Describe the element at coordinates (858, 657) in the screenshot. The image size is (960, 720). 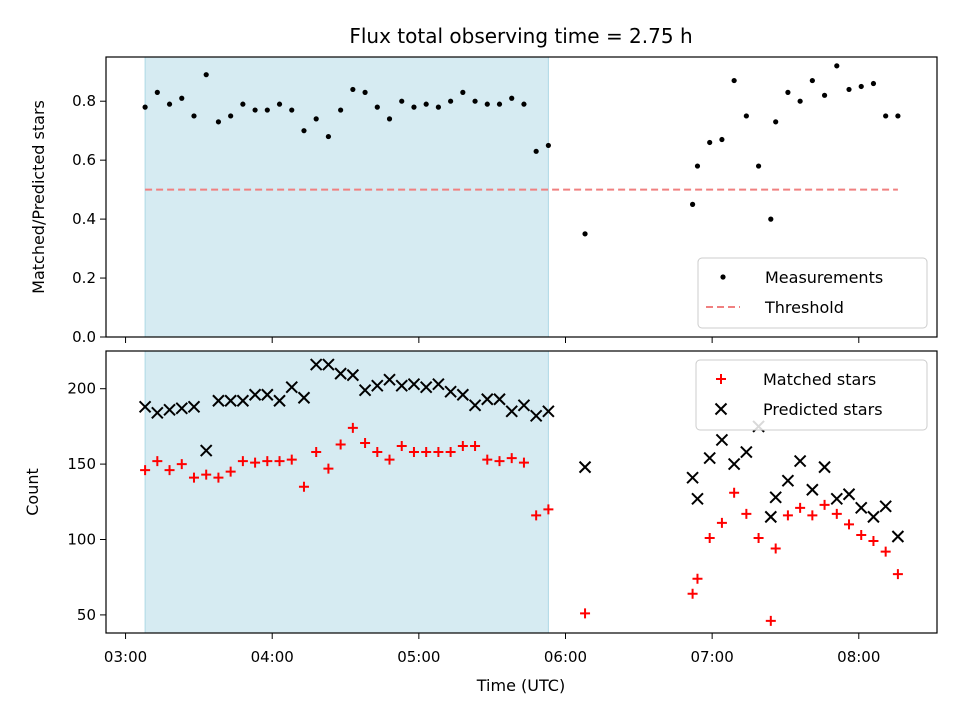
I see `x-tick-label: 08:00` at that location.